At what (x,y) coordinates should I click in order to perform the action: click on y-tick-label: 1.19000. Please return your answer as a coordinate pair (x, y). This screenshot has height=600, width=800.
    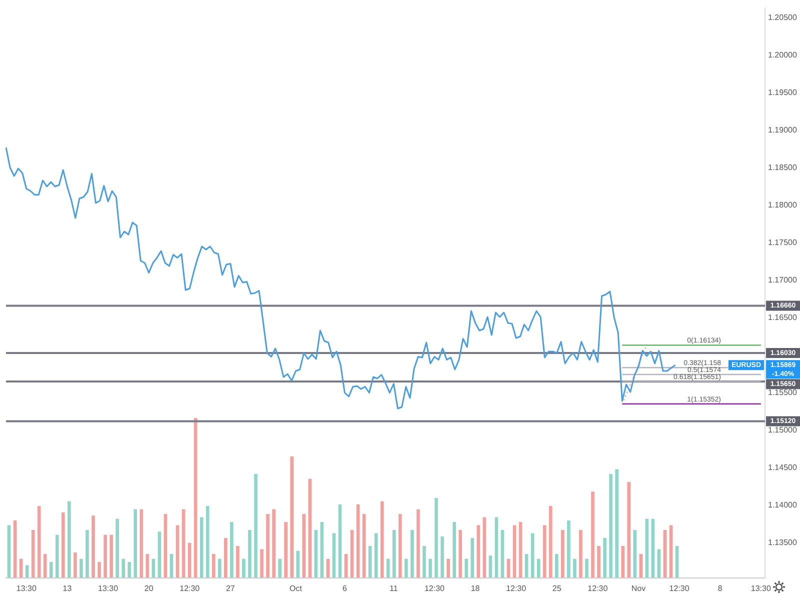
    Looking at the image, I should click on (783, 129).